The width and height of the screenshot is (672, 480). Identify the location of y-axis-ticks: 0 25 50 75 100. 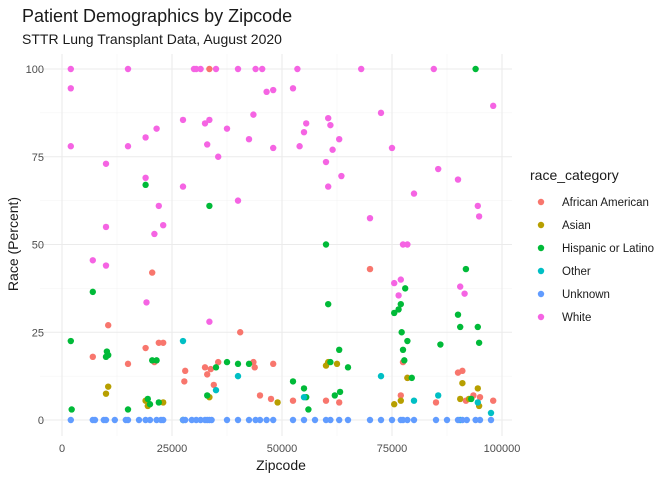
(35, 245).